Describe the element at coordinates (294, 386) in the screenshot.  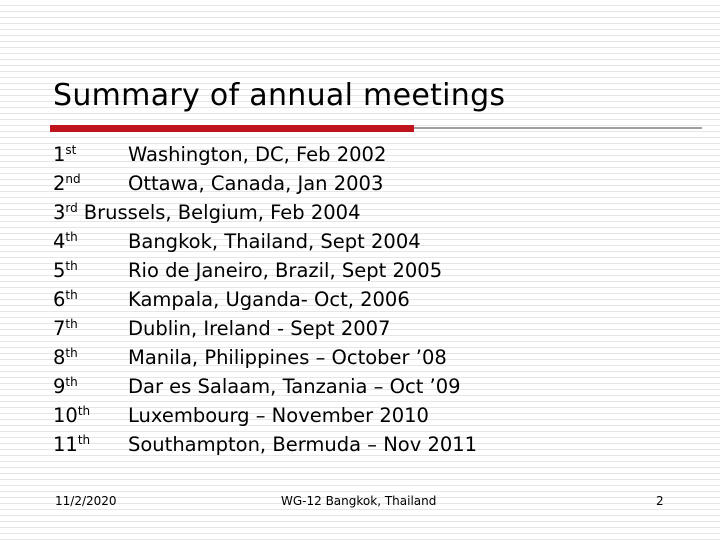
I see `meeting-text: Dar es Salaam, Tanzania – Oct ’09` at that location.